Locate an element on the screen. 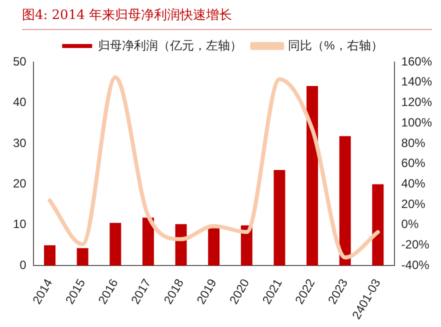 The image size is (441, 327). y2-tick-label: 80% is located at coordinates (413, 143).